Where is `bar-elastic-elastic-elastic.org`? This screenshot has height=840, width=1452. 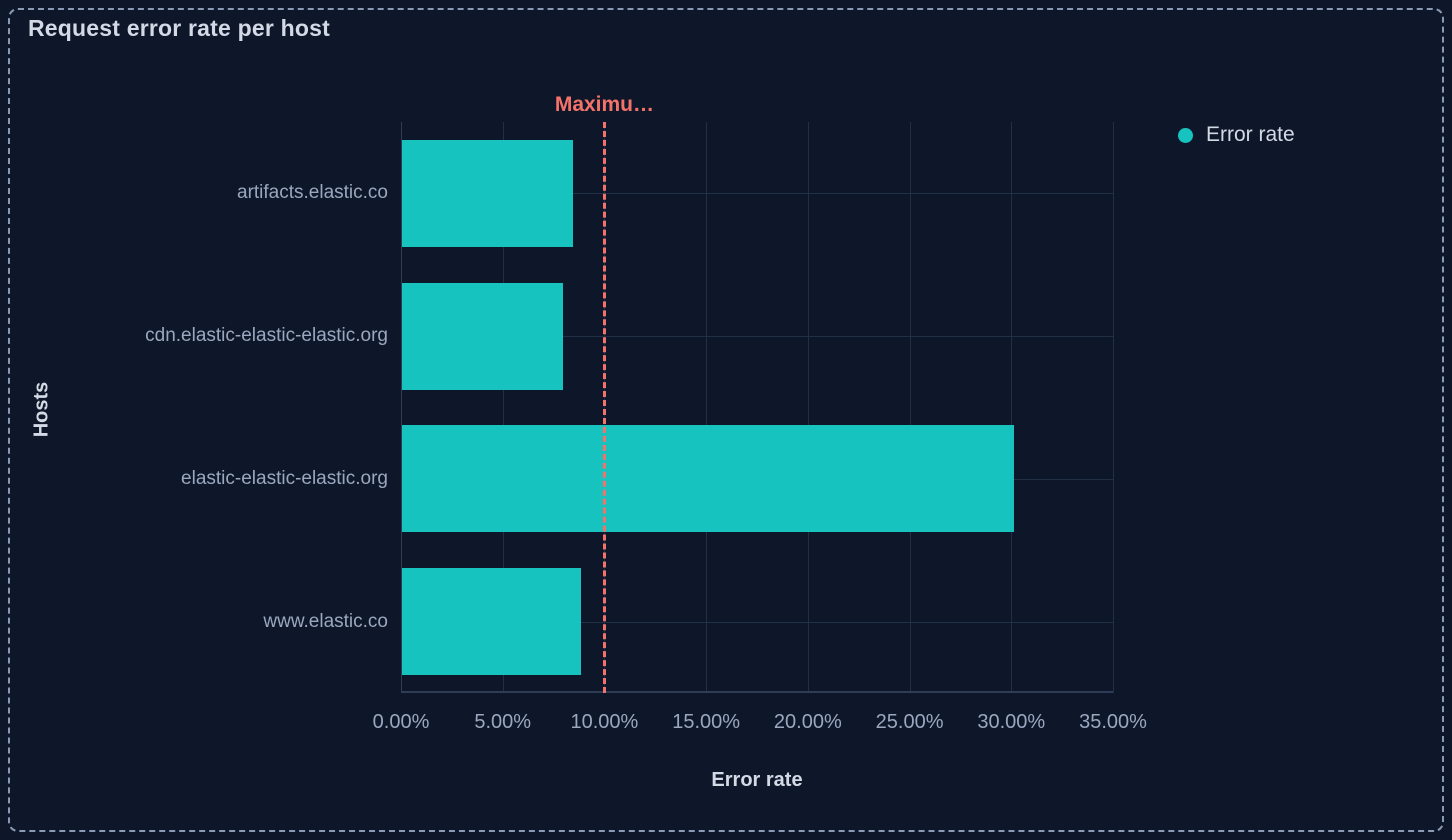
bar-elastic-elastic-elastic.org is located at coordinates (708, 479).